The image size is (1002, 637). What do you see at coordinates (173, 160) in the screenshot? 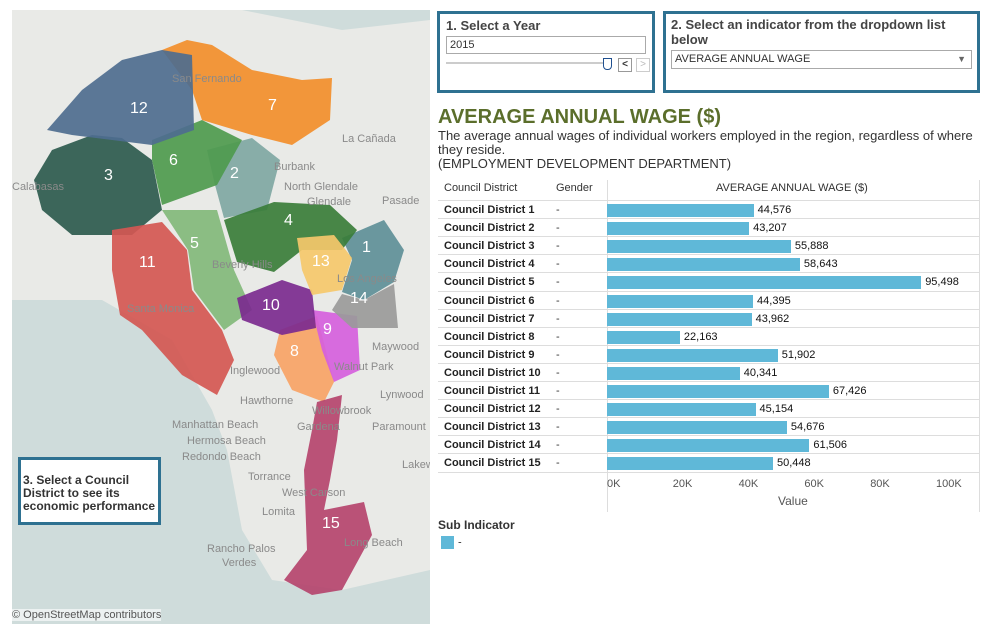
I see `district-number-label: 6` at bounding box center [173, 160].